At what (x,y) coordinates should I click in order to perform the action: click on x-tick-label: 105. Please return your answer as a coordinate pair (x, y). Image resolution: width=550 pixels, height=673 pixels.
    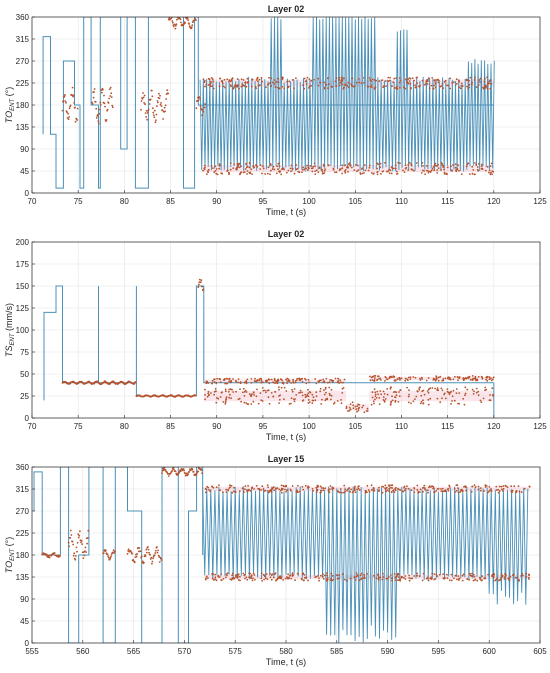
    Looking at the image, I should click on (356, 426).